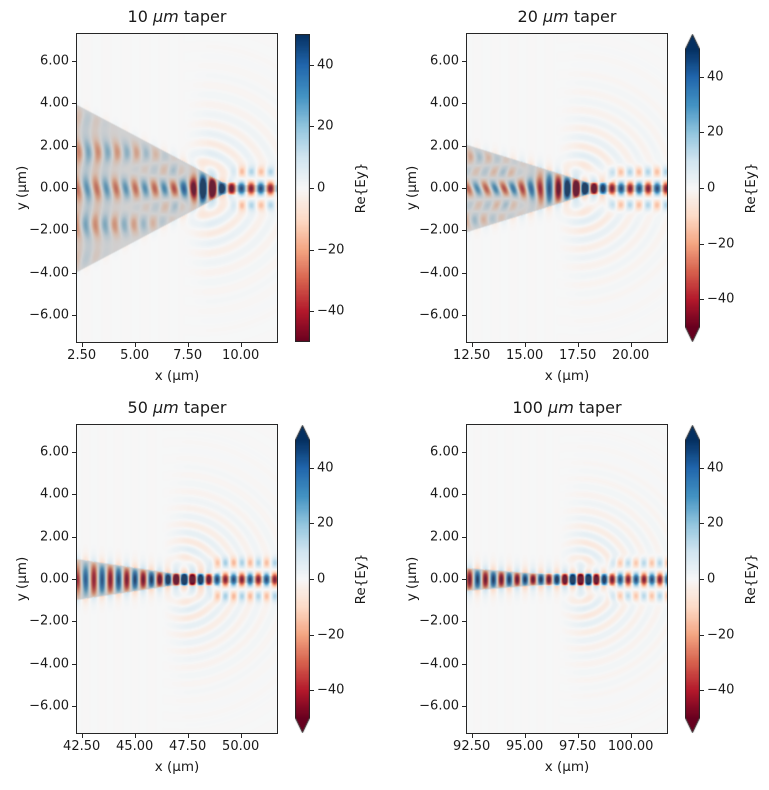 This screenshot has height=790, width=769. I want to click on x-tick-label: 10.00, so click(241, 355).